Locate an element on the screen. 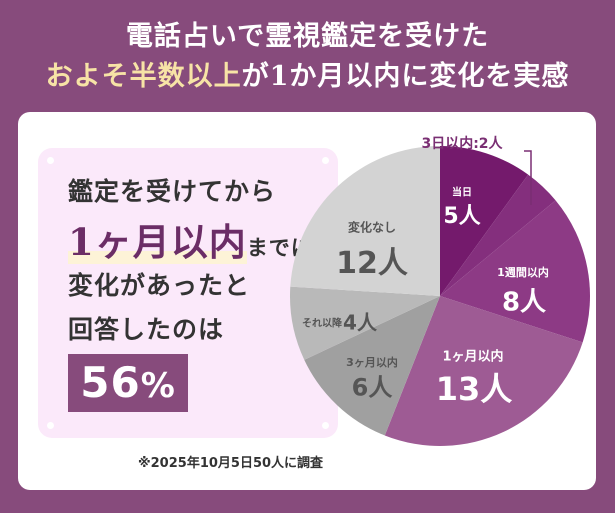 Image resolution: width=615 pixels, height=513 pixels. slice-label-value: 5人 is located at coordinates (462, 216).